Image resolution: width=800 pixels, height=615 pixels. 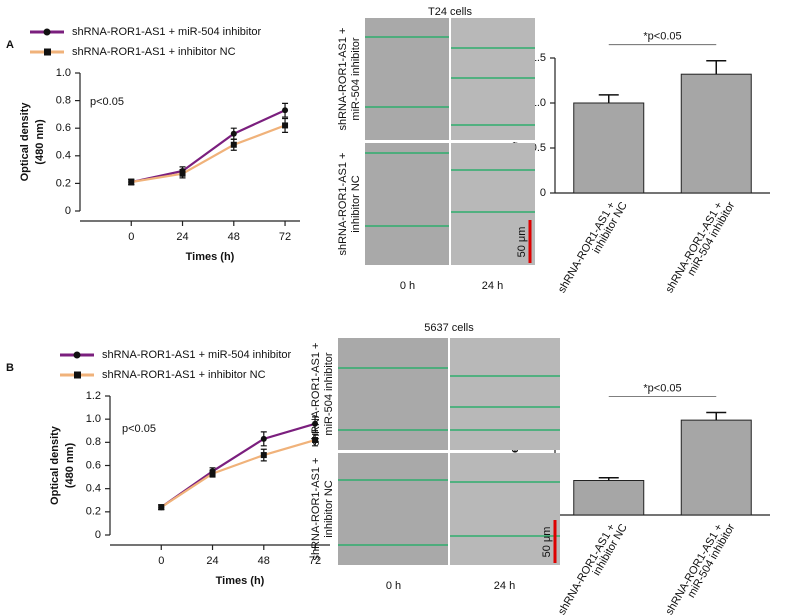 I want to click on image-title: T24 cells, so click(x=450, y=12).